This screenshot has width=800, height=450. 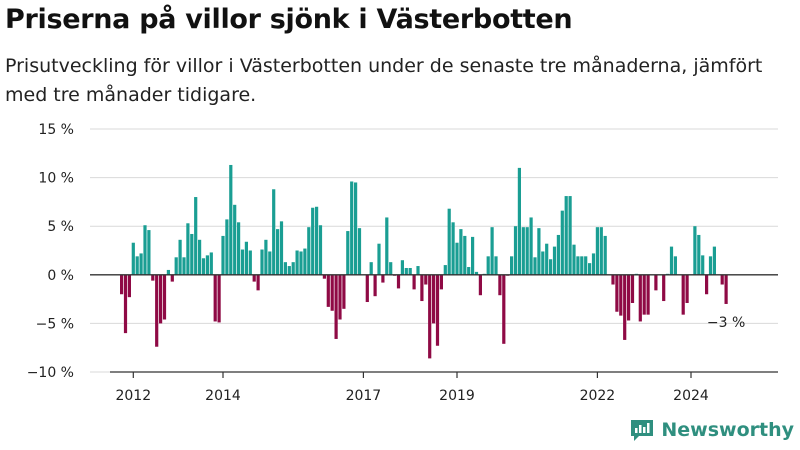 What do you see at coordinates (364, 396) in the screenshot?
I see `x-tick-label: 2017` at bounding box center [364, 396].